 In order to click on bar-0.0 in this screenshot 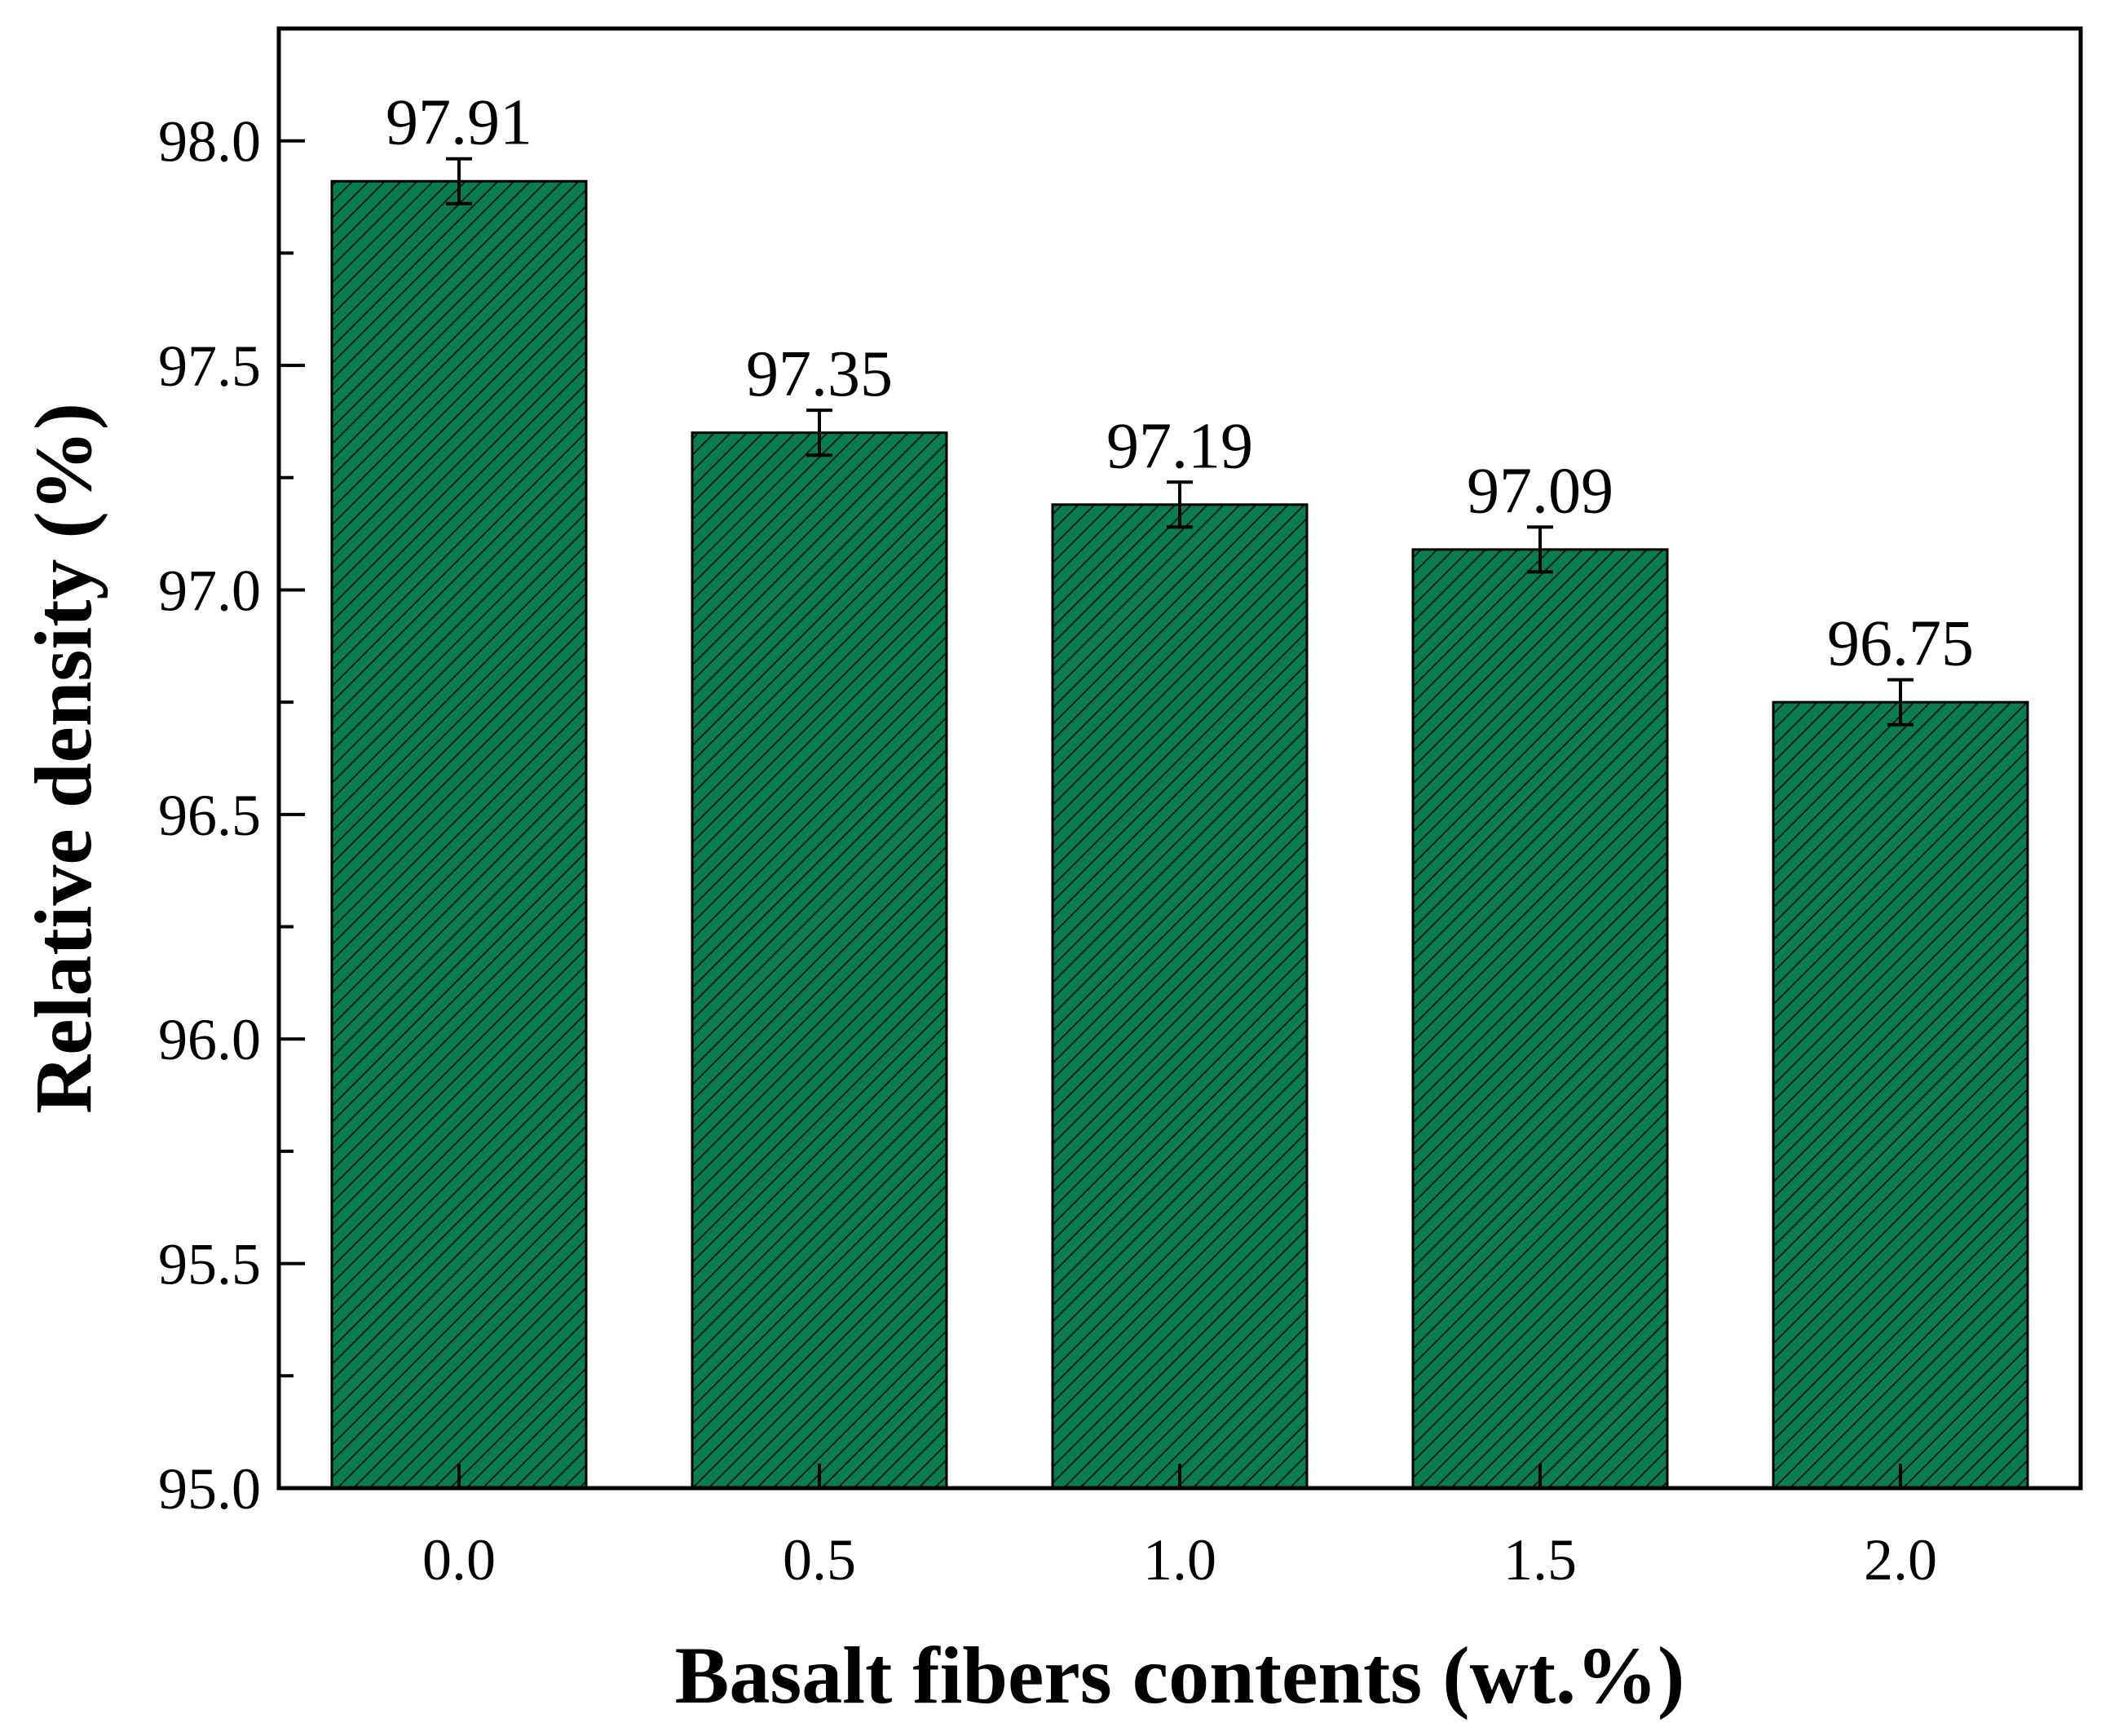, I will do `click(459, 834)`.